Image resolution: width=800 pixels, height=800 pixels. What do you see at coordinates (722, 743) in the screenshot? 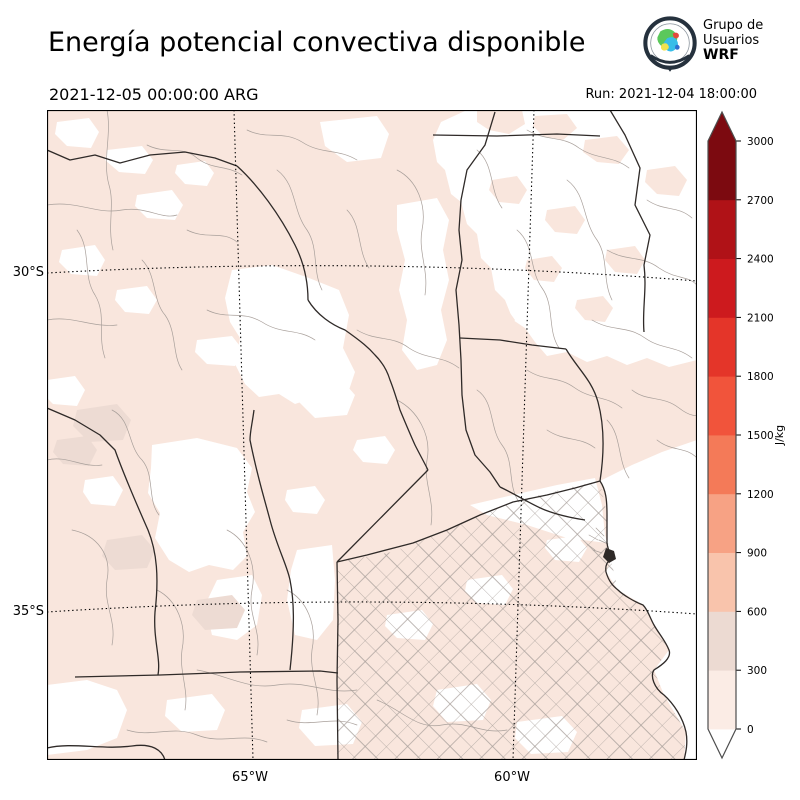
I see `colorbar-under-arrow` at bounding box center [722, 743].